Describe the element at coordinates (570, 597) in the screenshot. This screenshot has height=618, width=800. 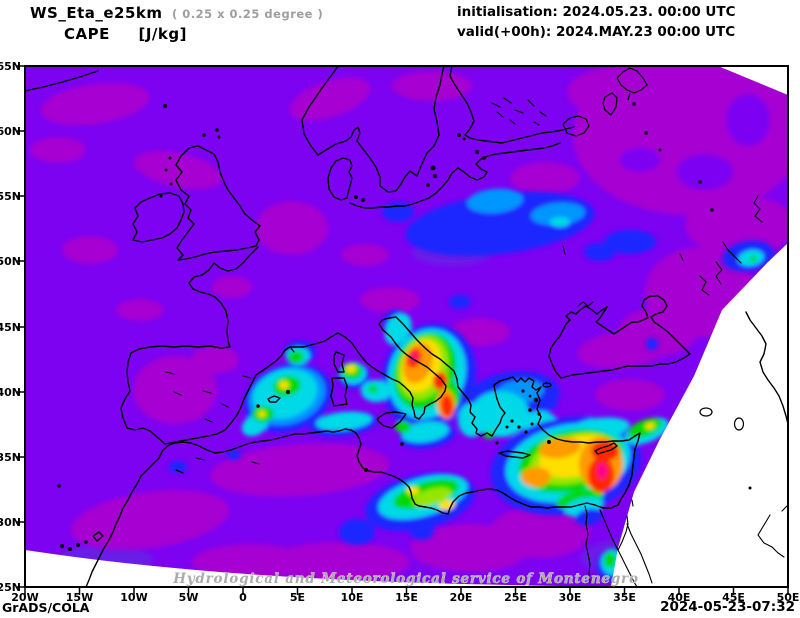
I see `lon-tick-label: 30E` at that location.